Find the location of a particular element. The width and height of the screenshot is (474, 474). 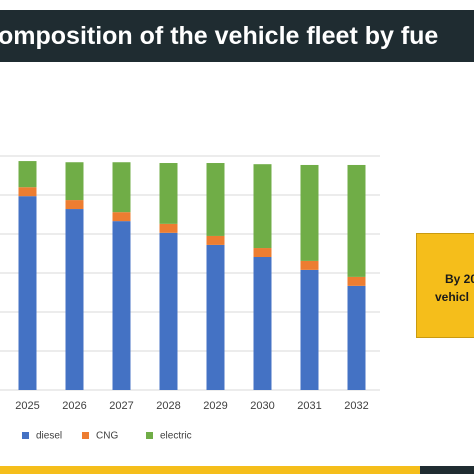

callout-line: vehicl is located at coordinates (452, 297).